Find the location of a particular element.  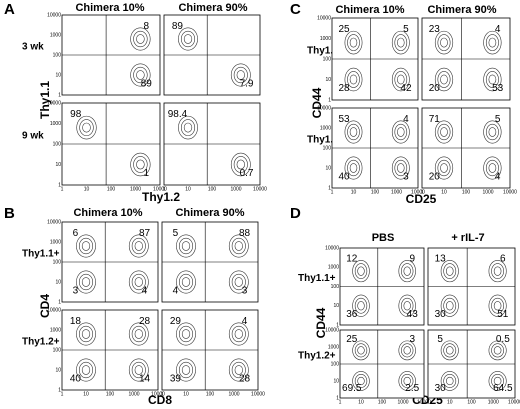

plot: 25 5 28 42 is located at coordinates (375, 59).